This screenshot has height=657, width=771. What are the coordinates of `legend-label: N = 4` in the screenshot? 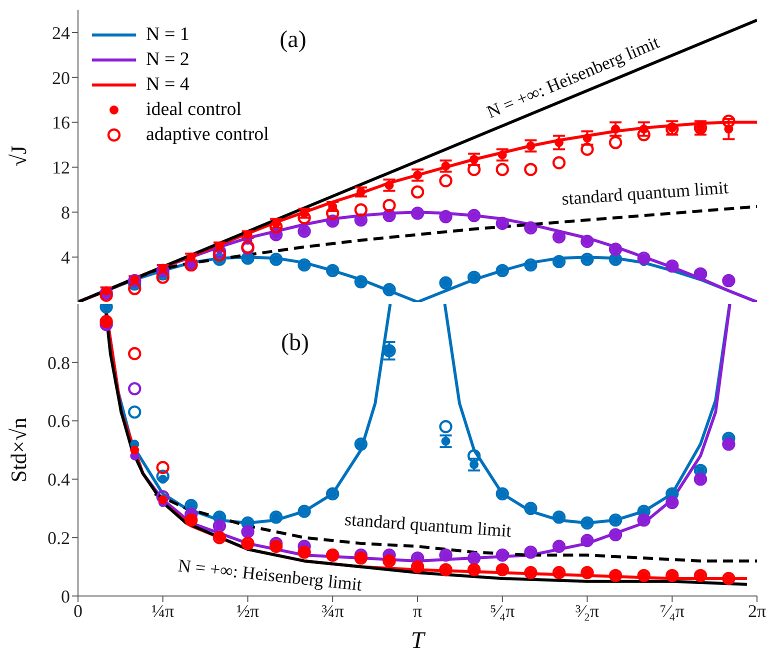 It's located at (168, 85).